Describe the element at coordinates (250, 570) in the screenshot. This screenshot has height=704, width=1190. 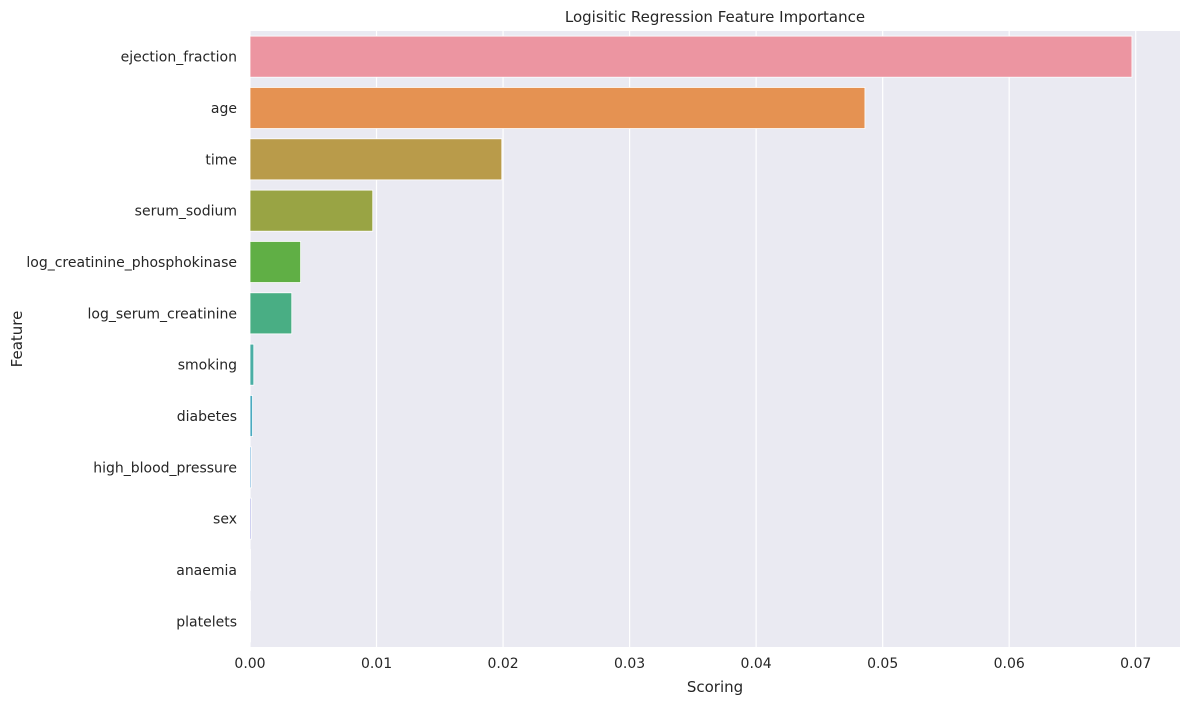
I see `bar-anaemia` at that location.